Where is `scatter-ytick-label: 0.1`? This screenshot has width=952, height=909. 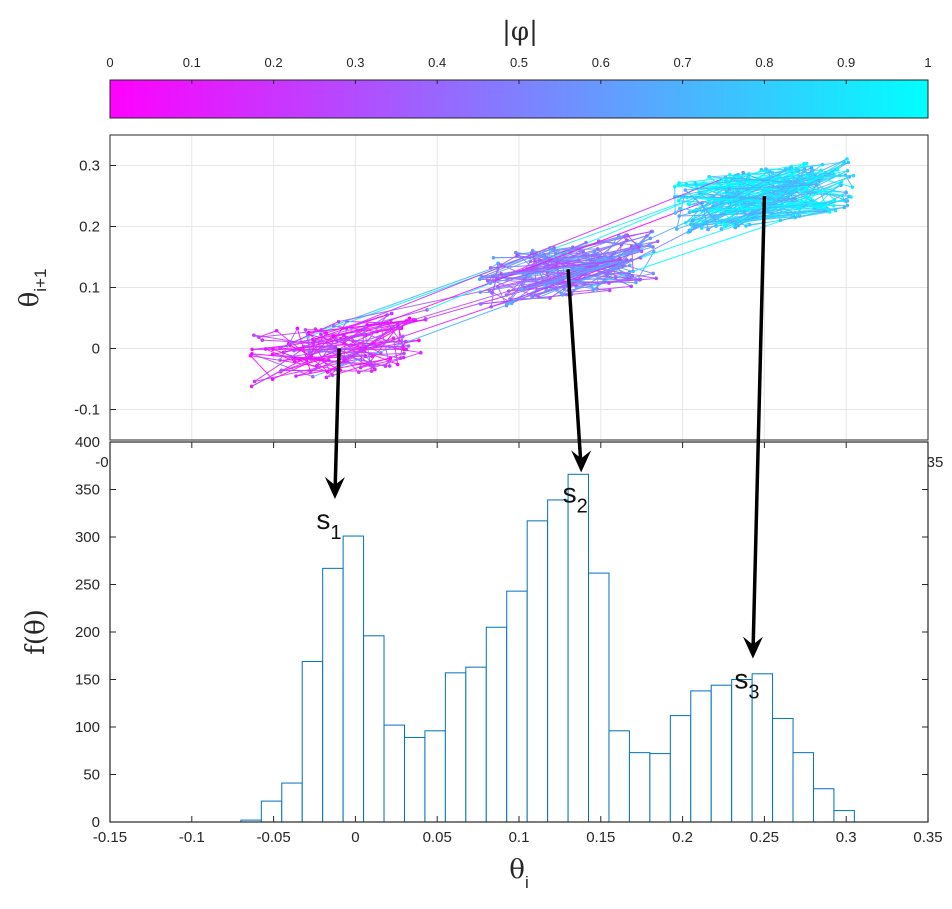
scatter-ytick-label: 0.1 is located at coordinates (89, 288).